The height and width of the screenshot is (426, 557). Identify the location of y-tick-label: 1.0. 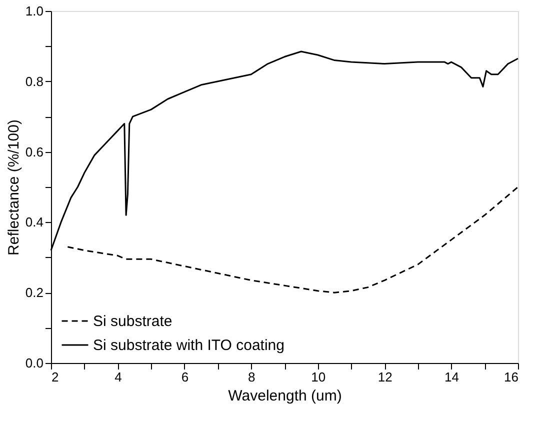
(34, 11).